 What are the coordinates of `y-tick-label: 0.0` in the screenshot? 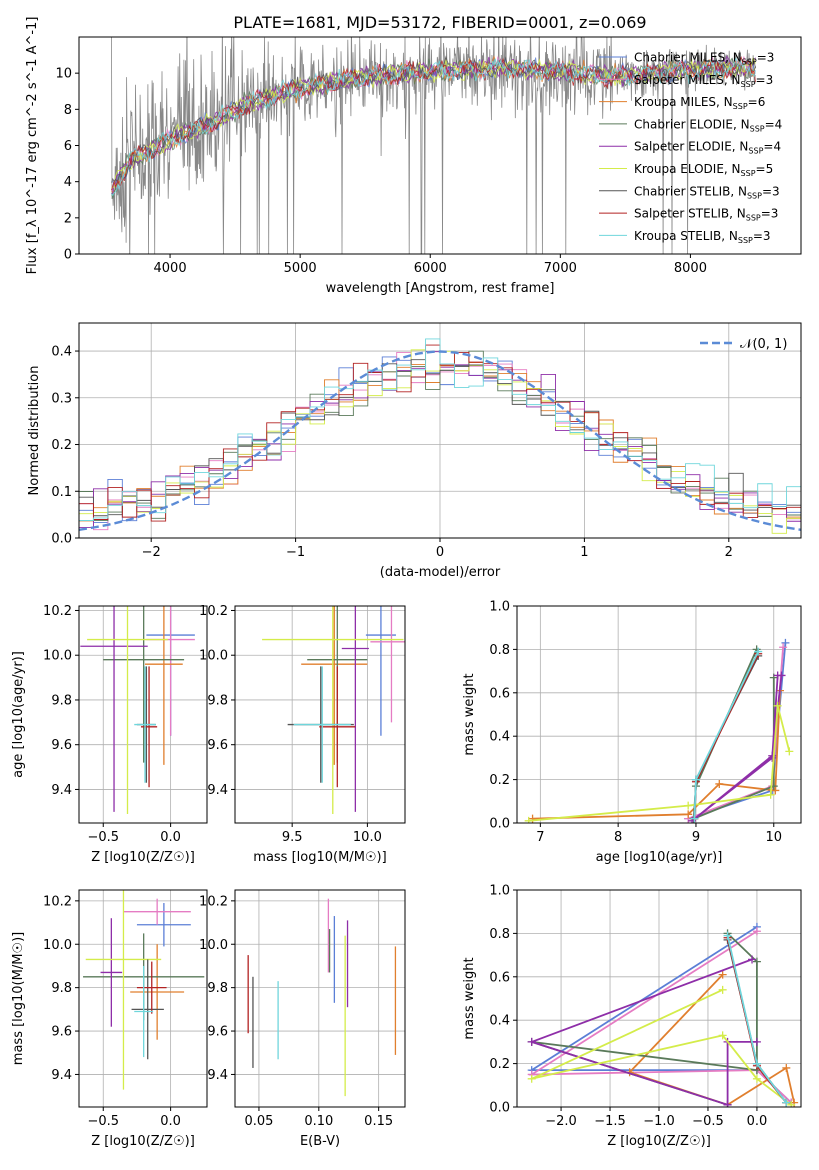 It's located at (61, 539).